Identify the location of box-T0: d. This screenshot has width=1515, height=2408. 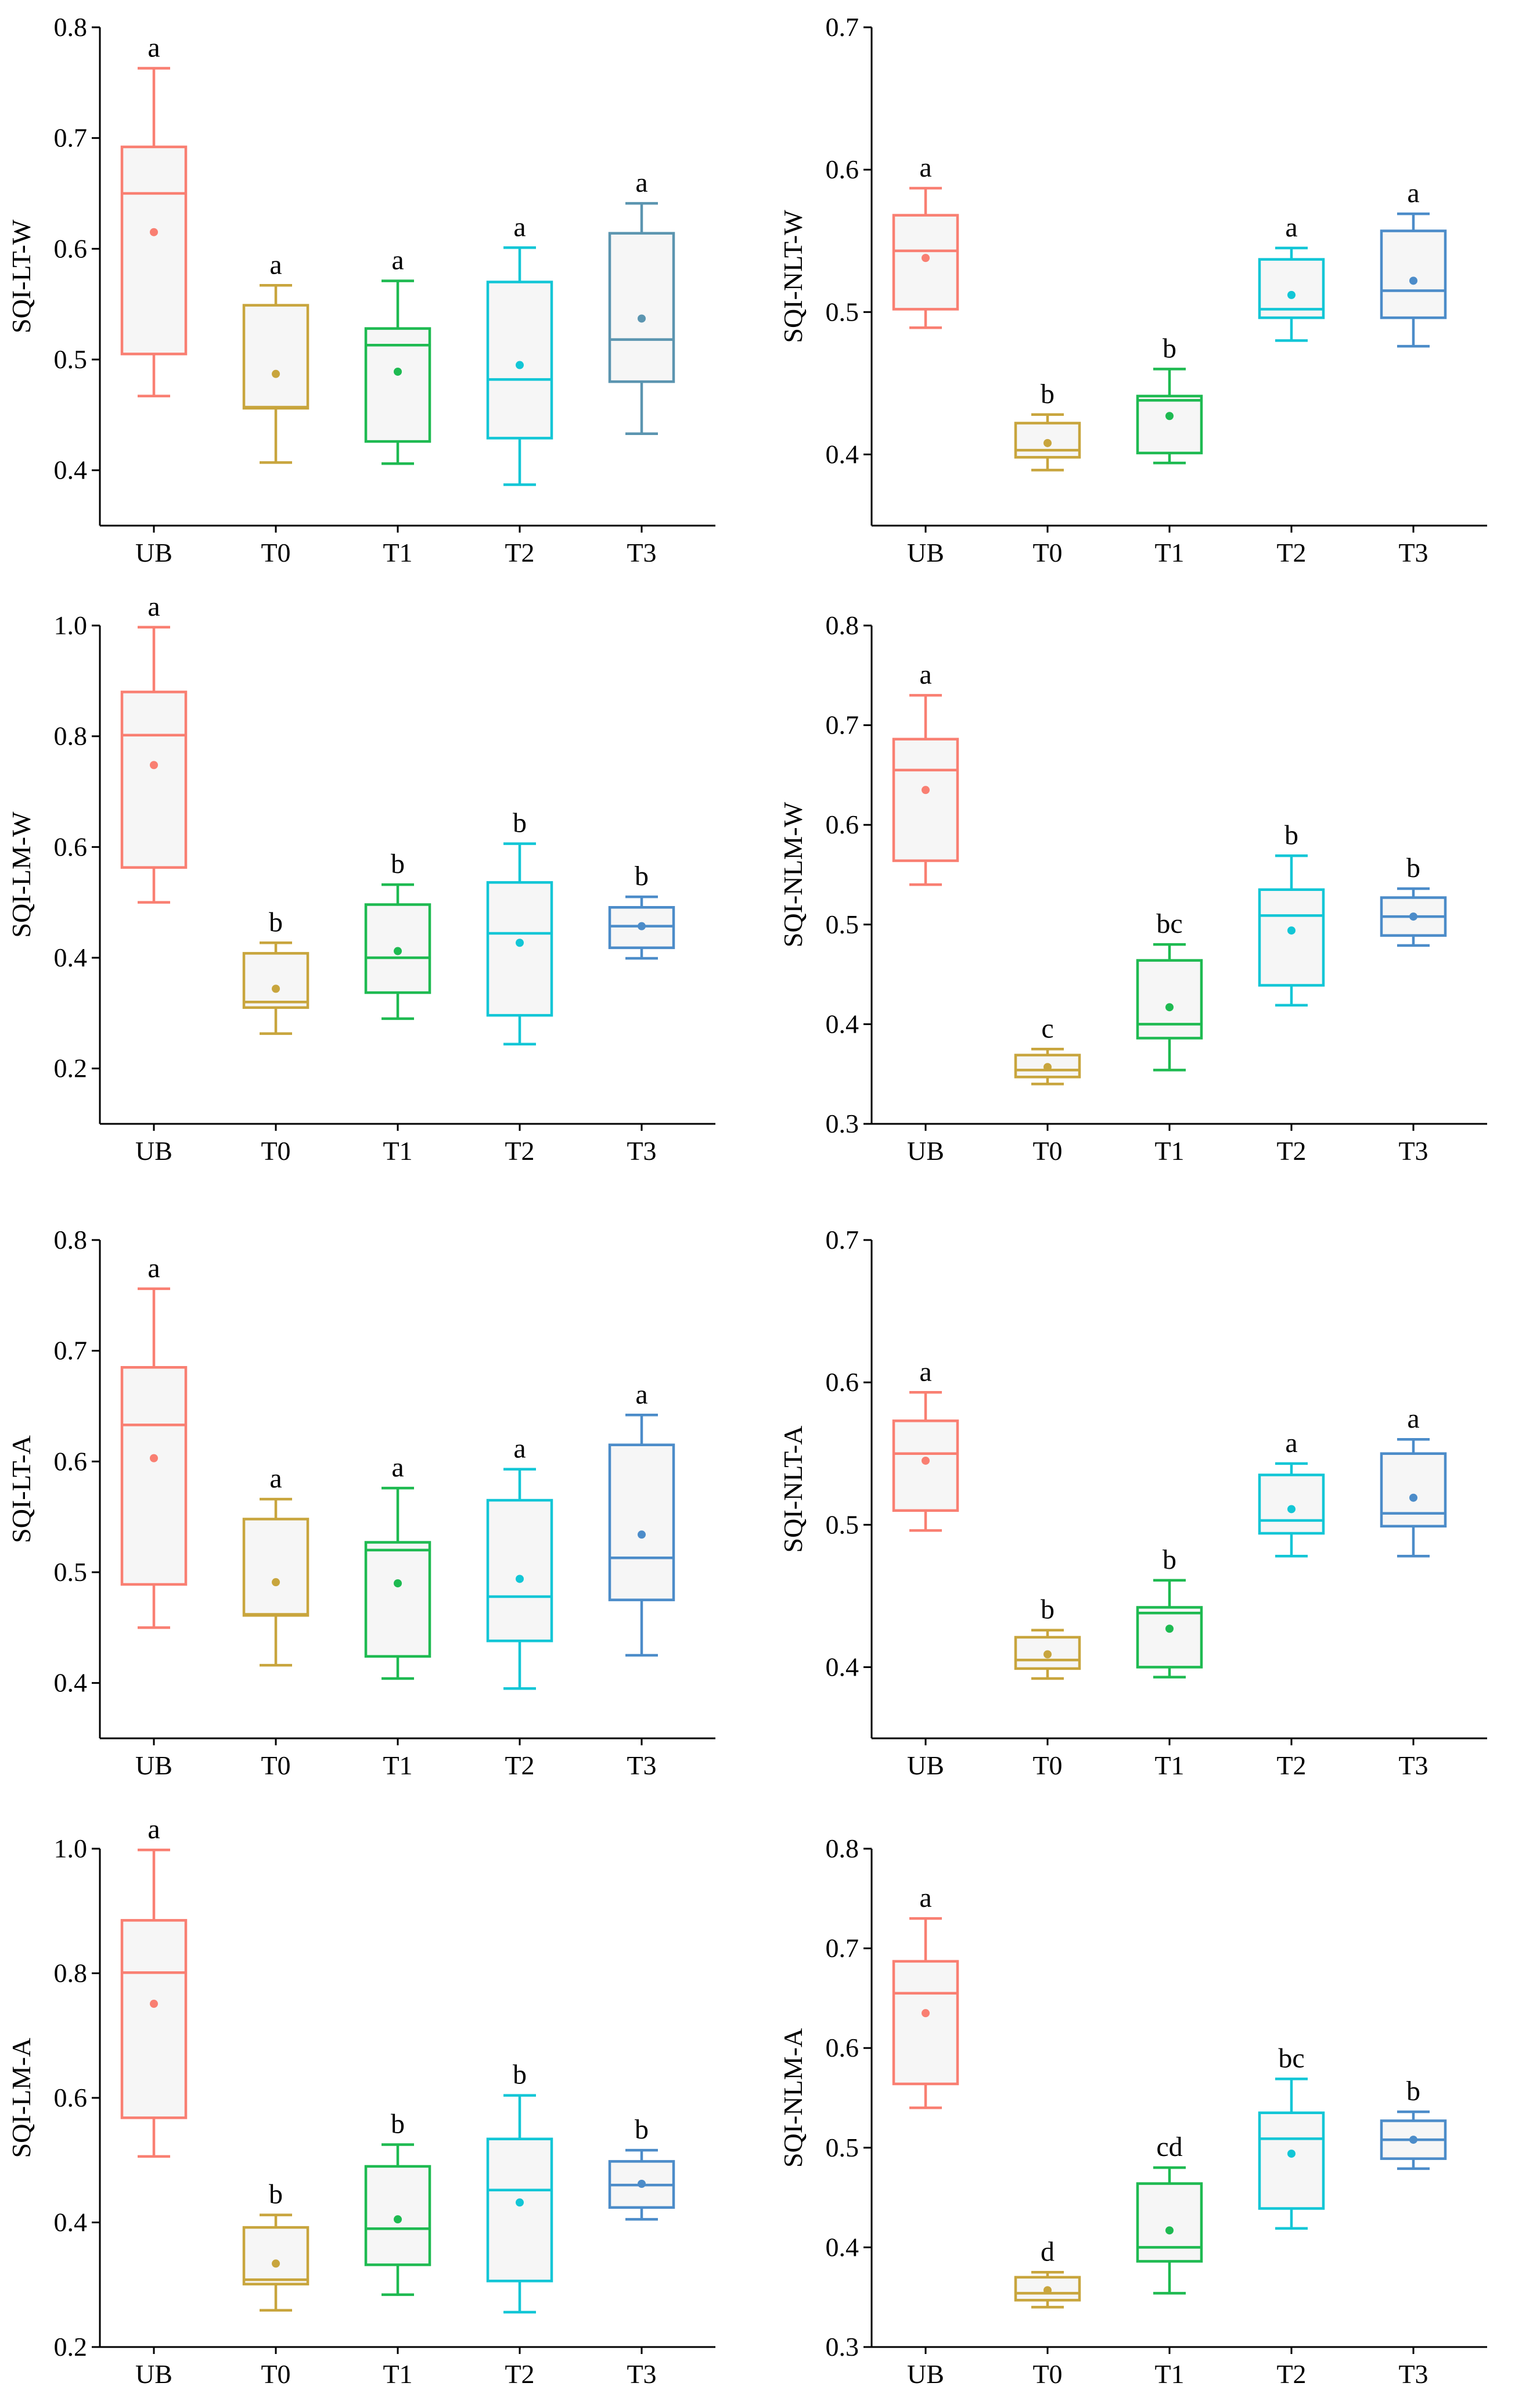
(1047, 2272).